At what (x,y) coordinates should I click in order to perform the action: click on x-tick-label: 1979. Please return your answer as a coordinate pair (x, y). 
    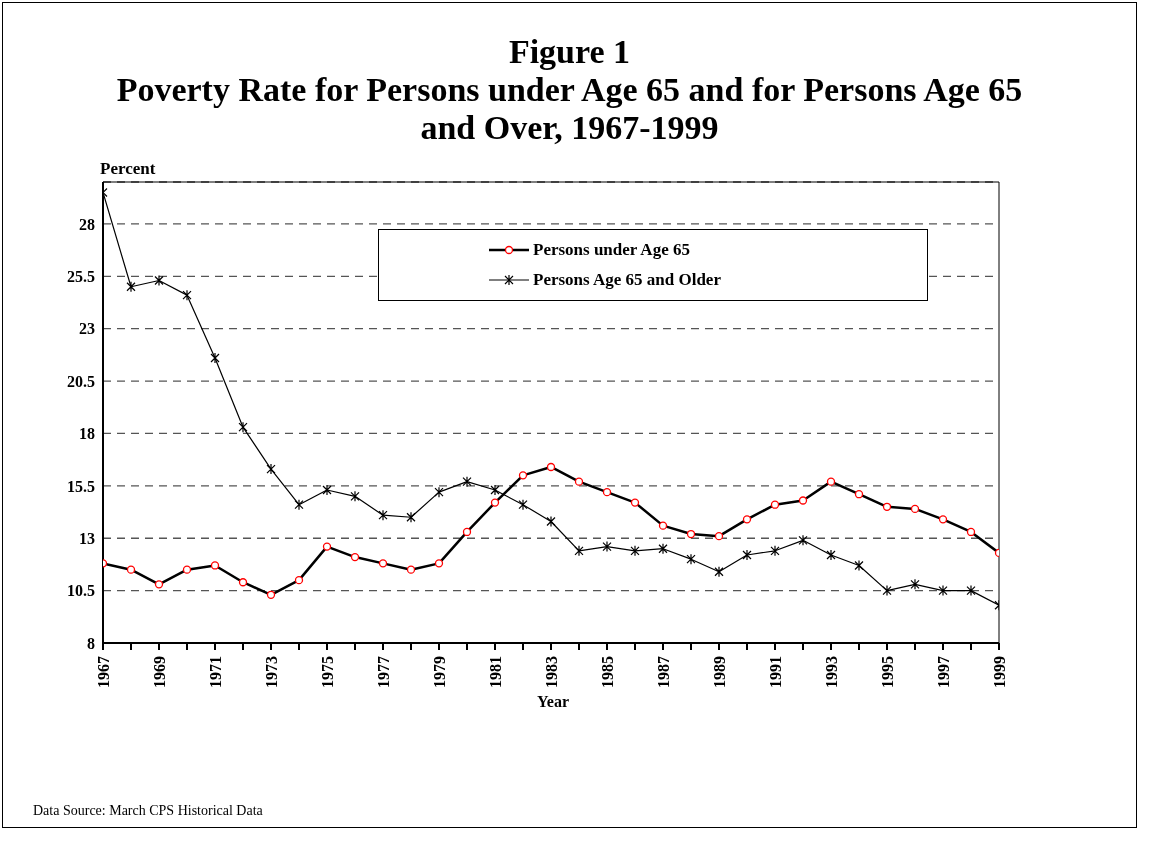
    Looking at the image, I should click on (439, 672).